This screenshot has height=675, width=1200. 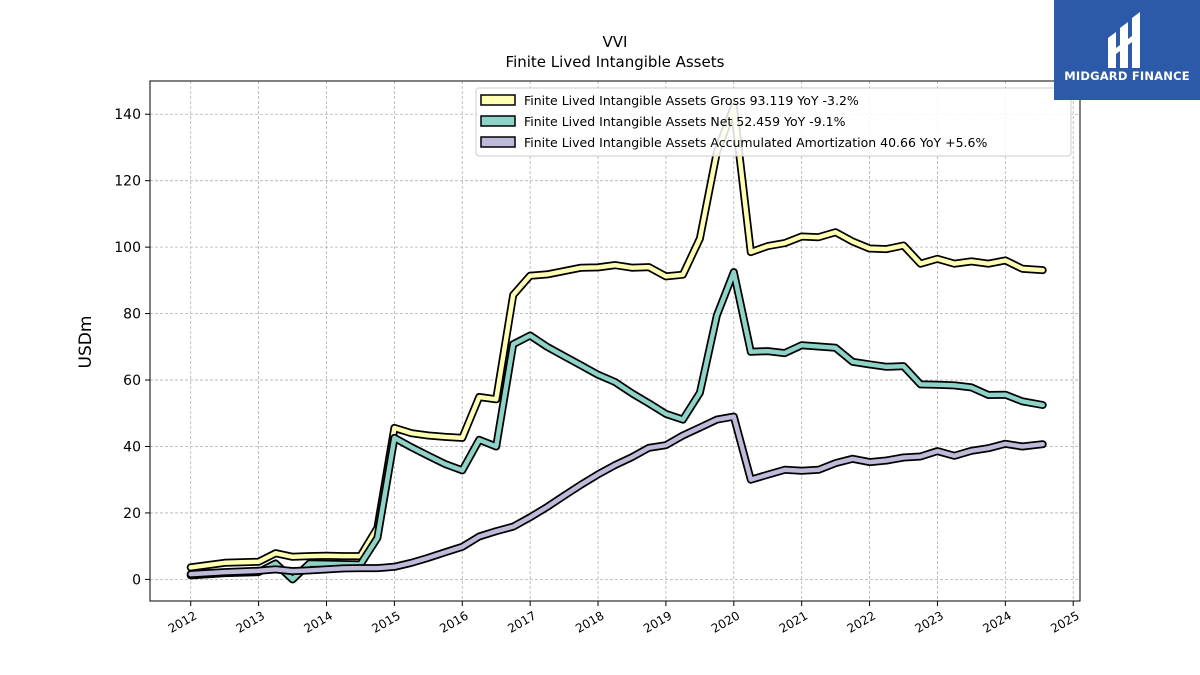 I want to click on x-tick-label: 2023, so click(x=928, y=621).